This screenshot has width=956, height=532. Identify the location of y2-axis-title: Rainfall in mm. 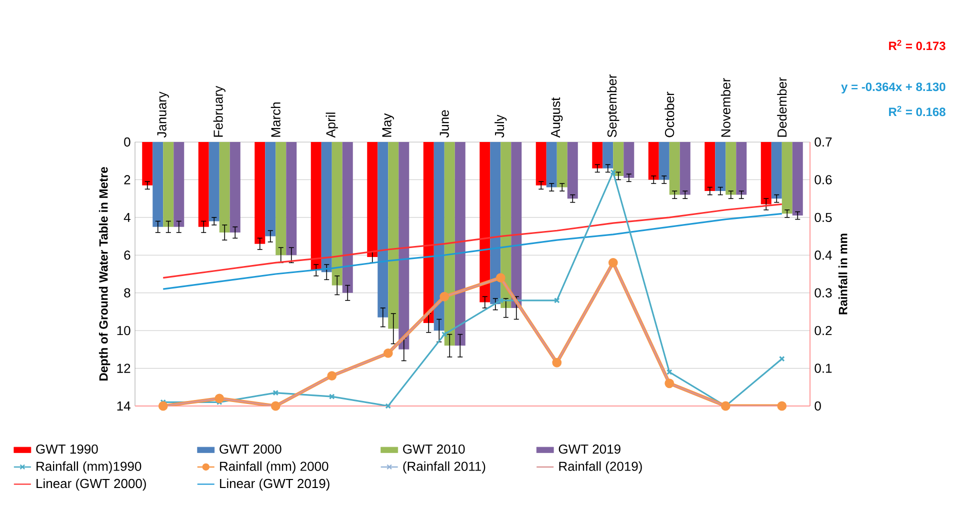
(843, 274).